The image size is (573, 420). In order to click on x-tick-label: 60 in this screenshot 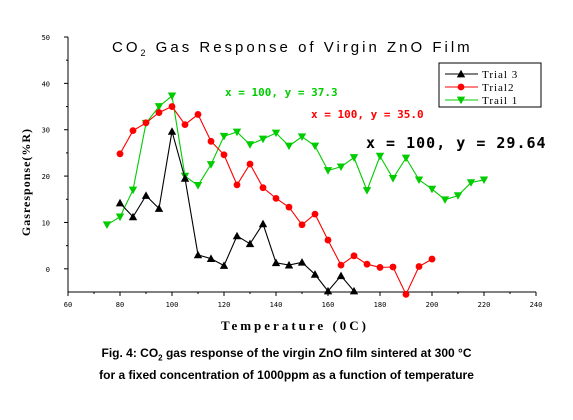, I will do `click(68, 305)`.